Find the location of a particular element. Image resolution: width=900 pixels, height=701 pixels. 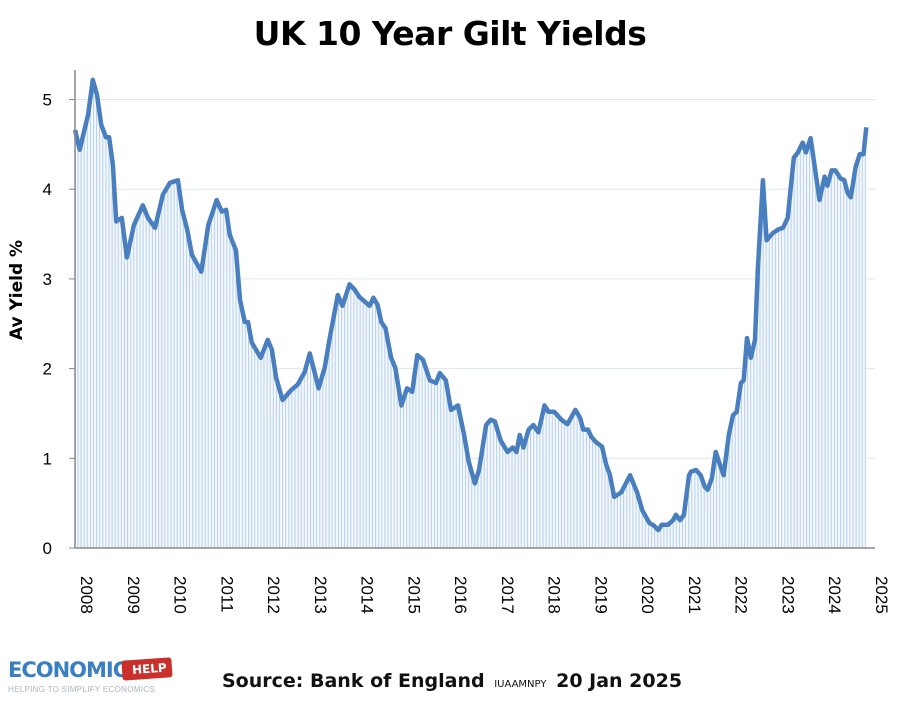

x-tick-label: 2021 is located at coordinates (694, 595).